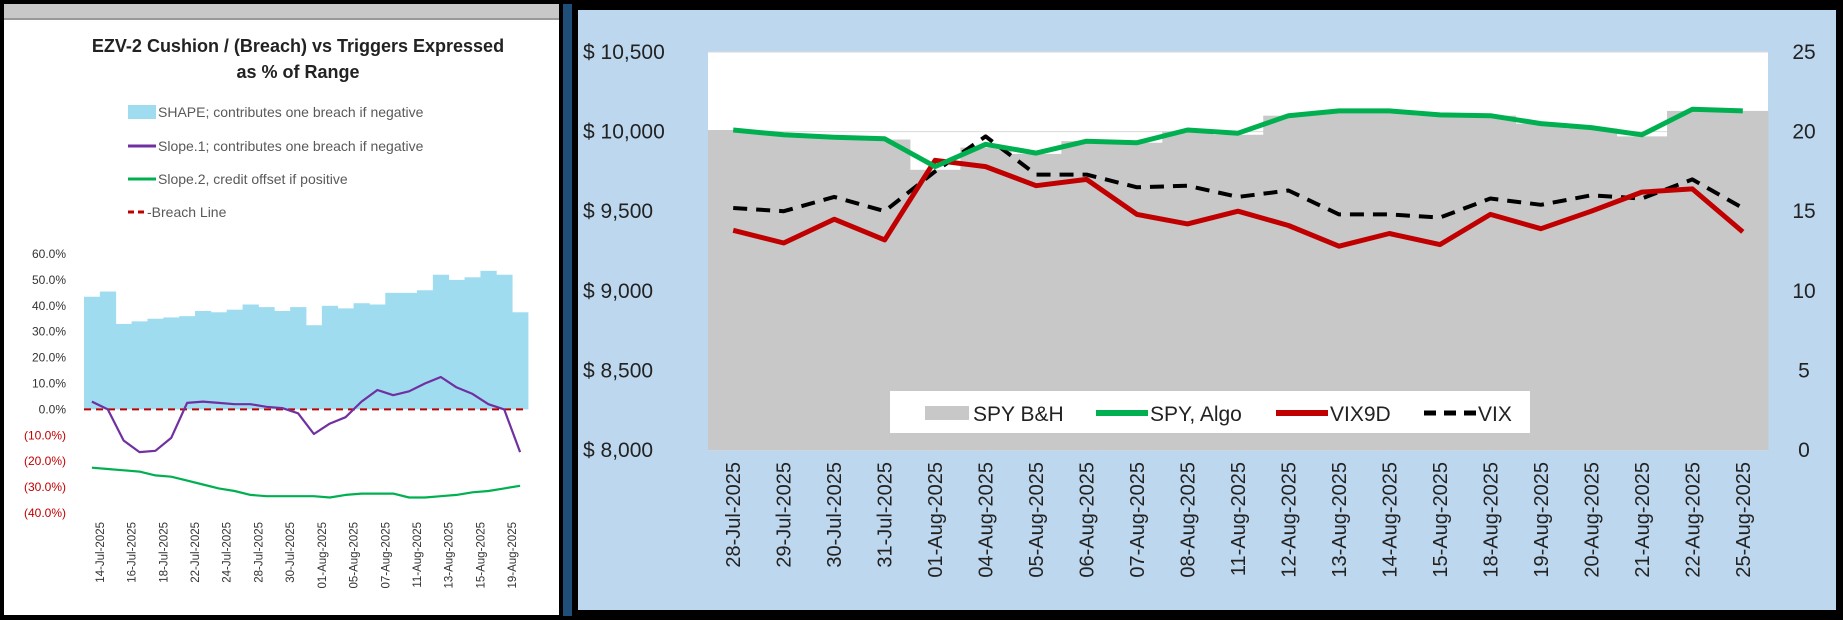 This screenshot has width=1843, height=620. Describe the element at coordinates (567, 310) in the screenshot. I see `panel-divider` at that location.